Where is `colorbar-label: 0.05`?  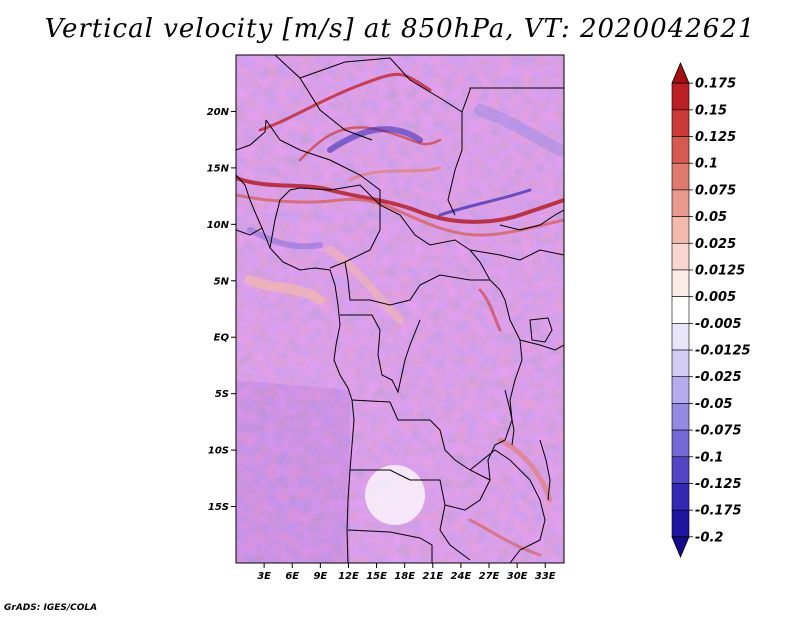
colorbar-label: 0.05 is located at coordinates (711, 217).